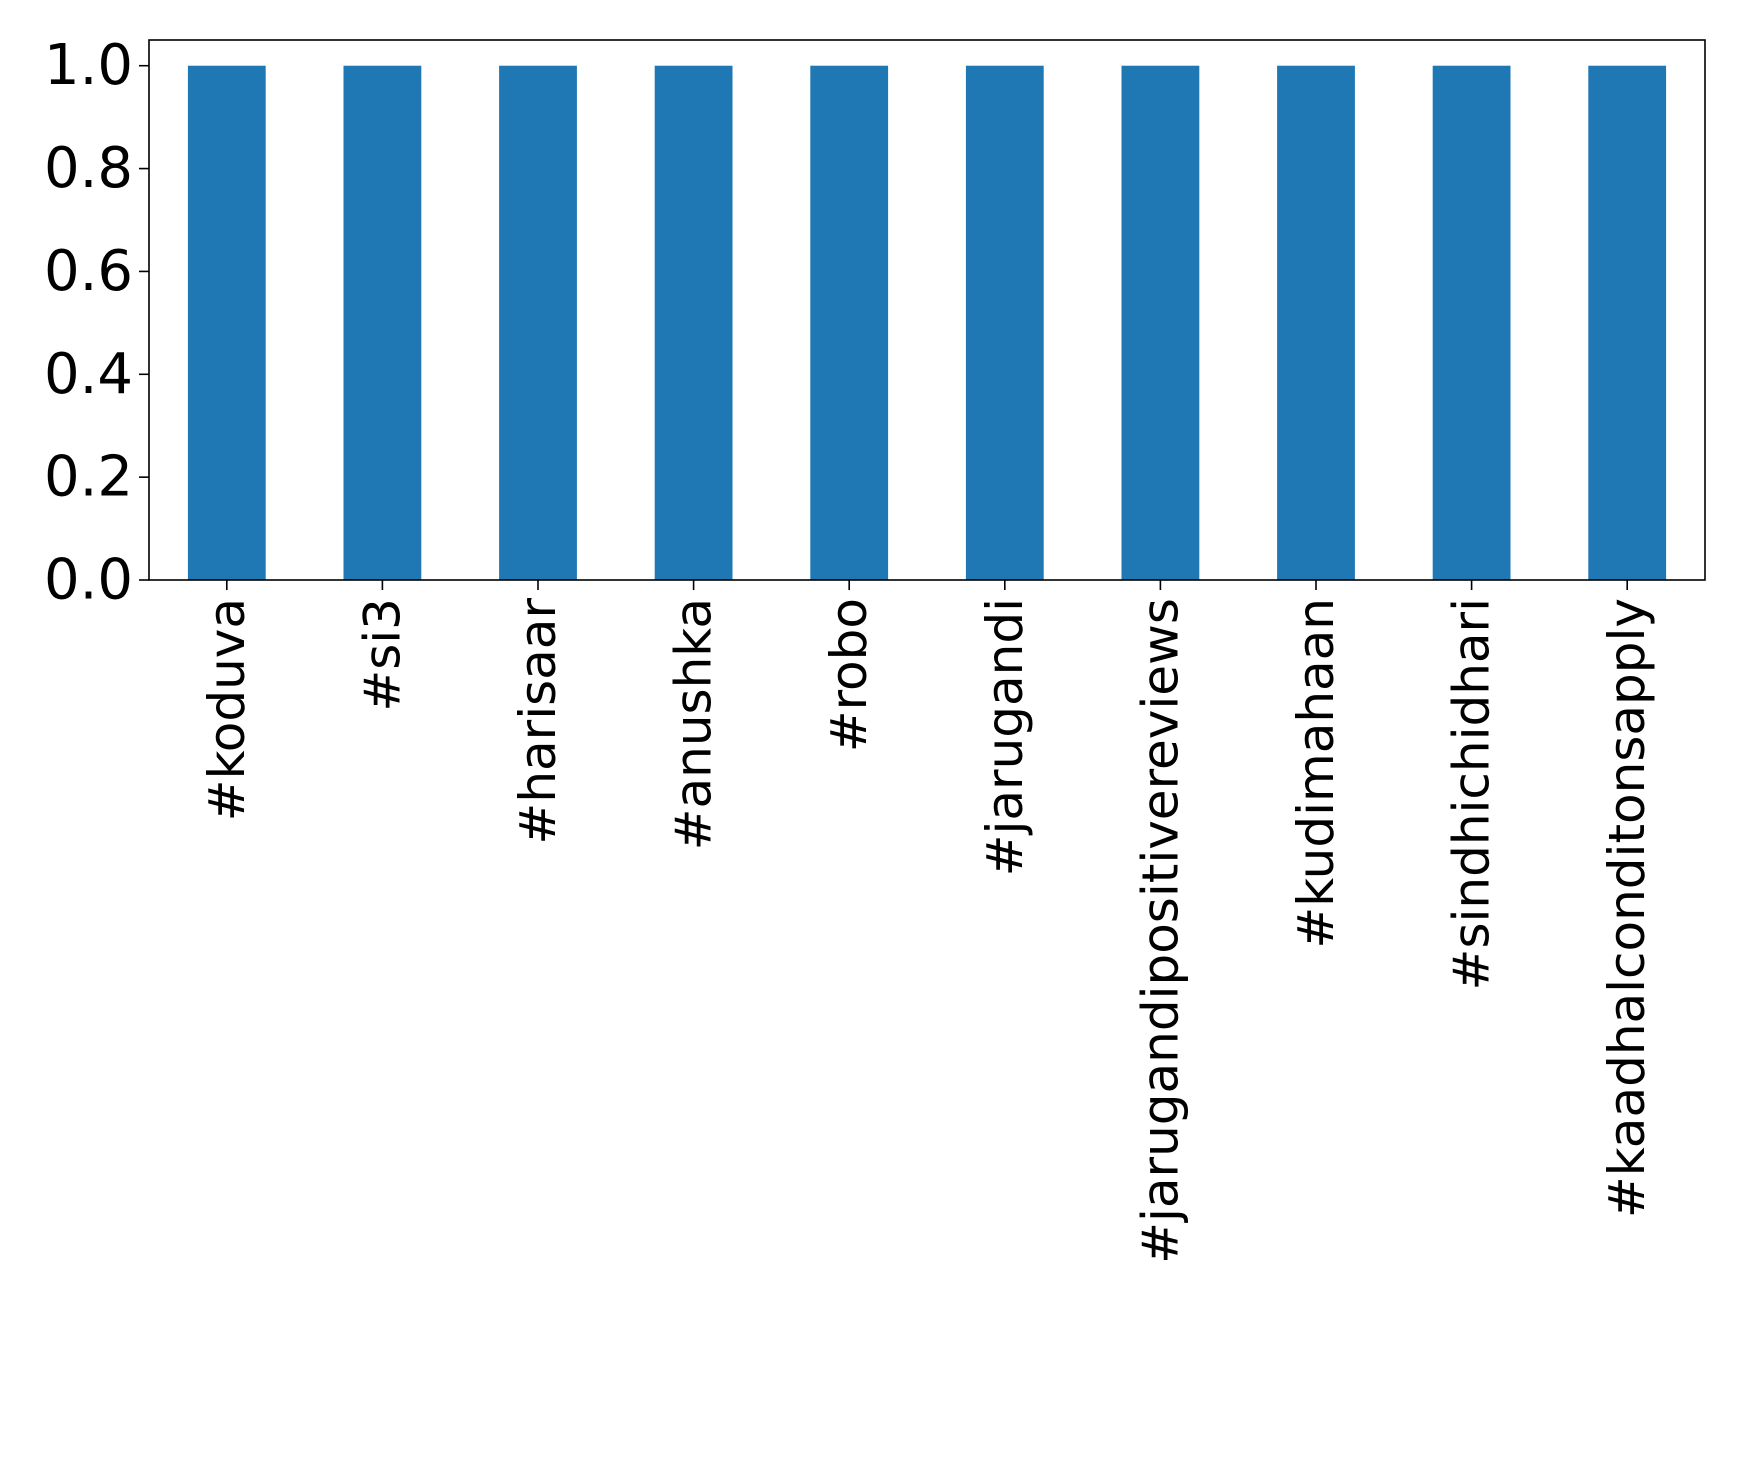  What do you see at coordinates (1471, 322) in the screenshot?
I see `bar-sindhichidhari` at bounding box center [1471, 322].